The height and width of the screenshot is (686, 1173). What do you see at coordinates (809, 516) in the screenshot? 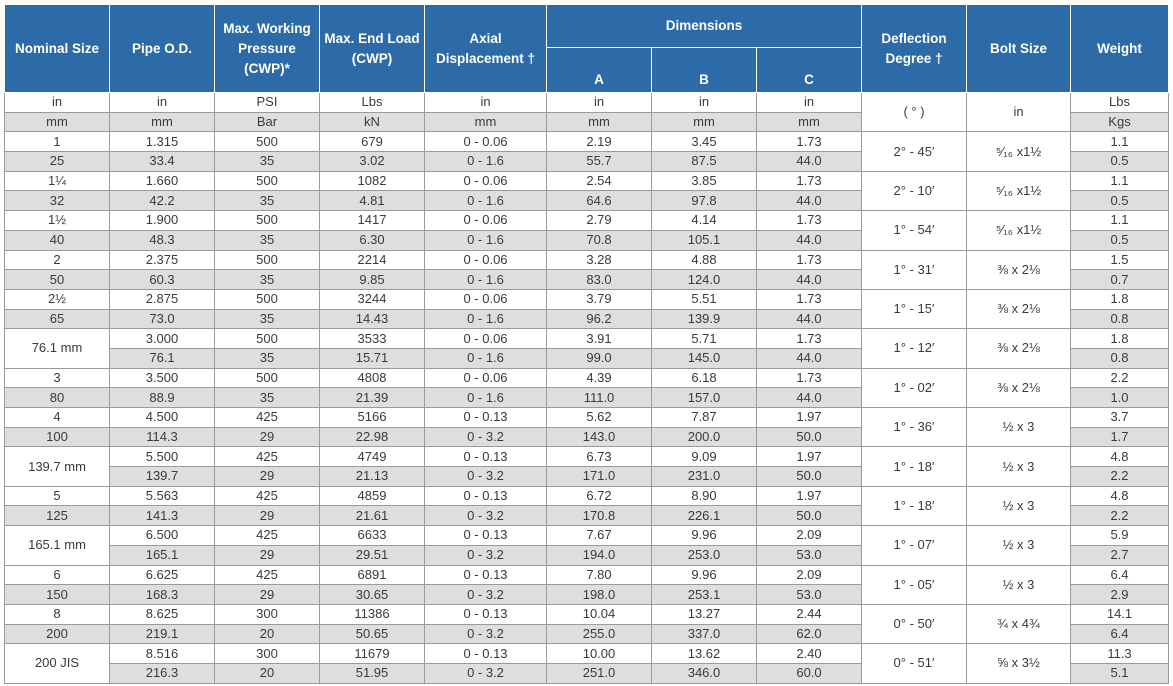
I see `dim-c-mm-cell: 50.0` at bounding box center [809, 516].